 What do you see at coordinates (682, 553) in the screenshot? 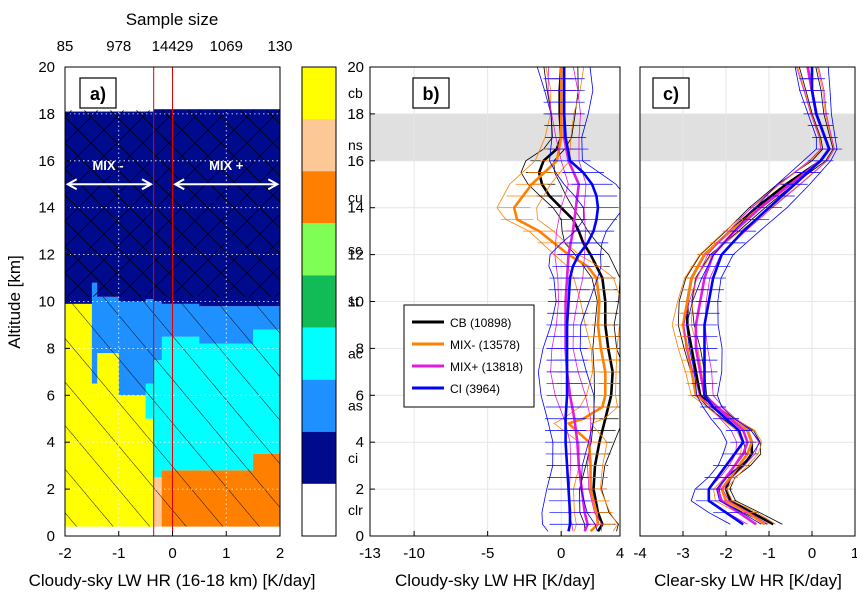
I see `x-tick-label: -3` at bounding box center [682, 553].